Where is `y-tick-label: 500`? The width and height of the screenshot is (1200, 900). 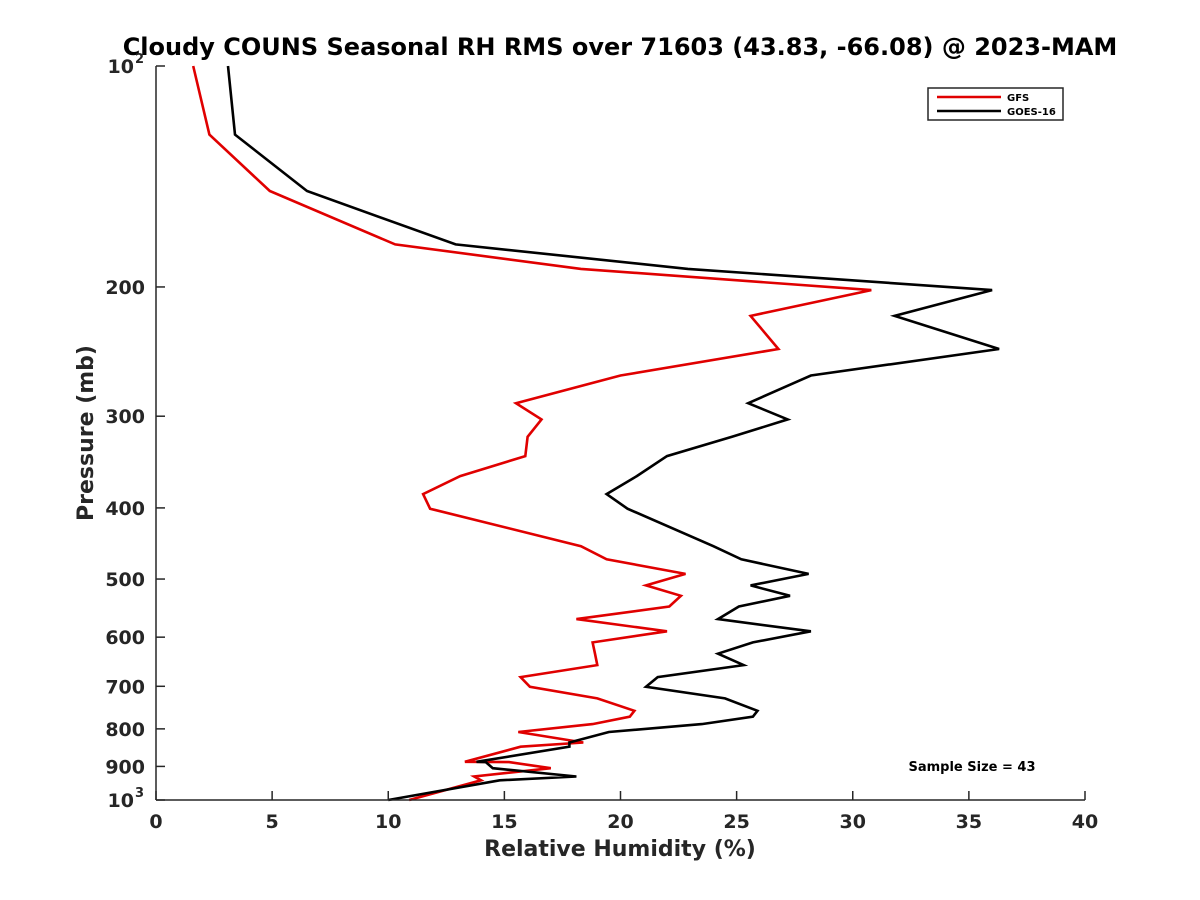 y-tick-label: 500 is located at coordinates (125, 580).